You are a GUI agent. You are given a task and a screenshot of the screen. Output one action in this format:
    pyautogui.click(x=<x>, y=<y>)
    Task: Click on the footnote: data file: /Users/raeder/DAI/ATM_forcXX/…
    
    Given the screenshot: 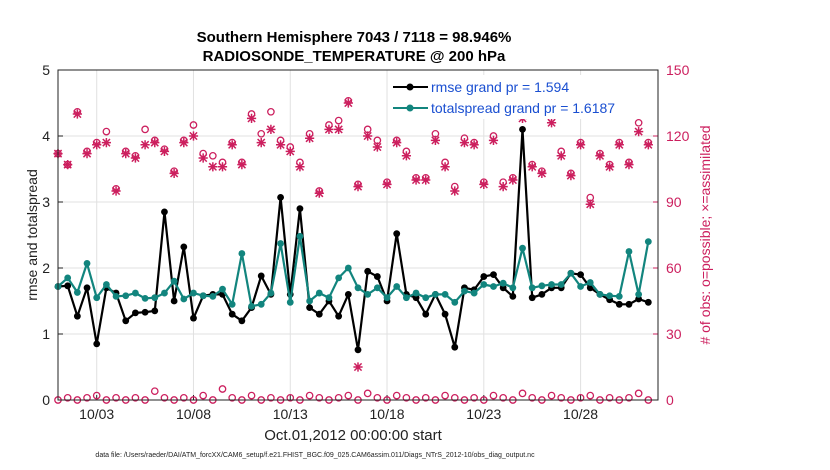 What is the action you would take?
    pyautogui.click(x=315, y=455)
    